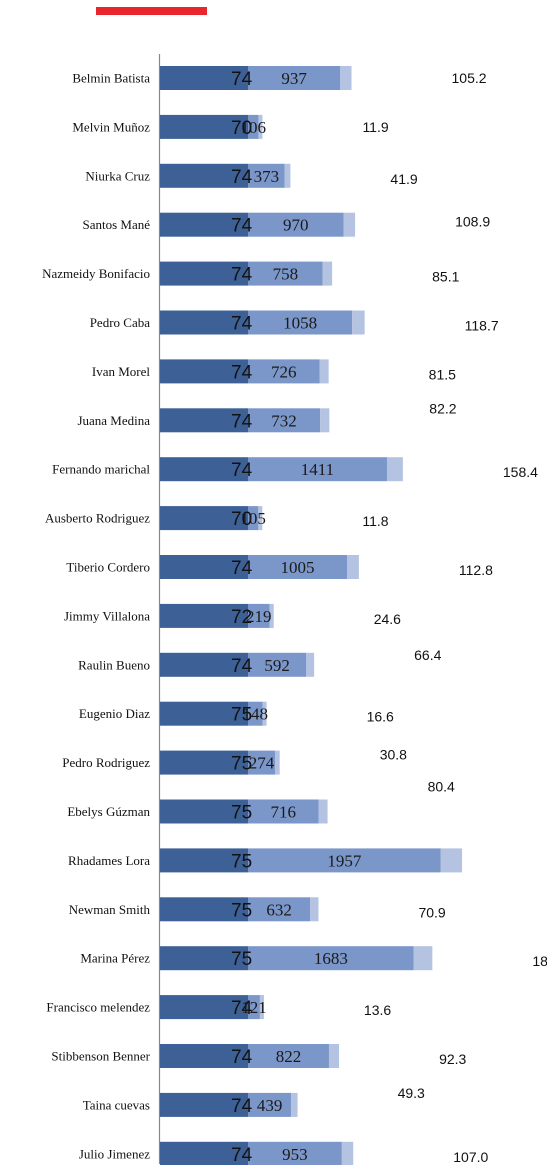 This screenshot has width=547, height=1165. What do you see at coordinates (253, 518) in the screenshot?
I see `data-label-series-2: 105` at bounding box center [253, 518].